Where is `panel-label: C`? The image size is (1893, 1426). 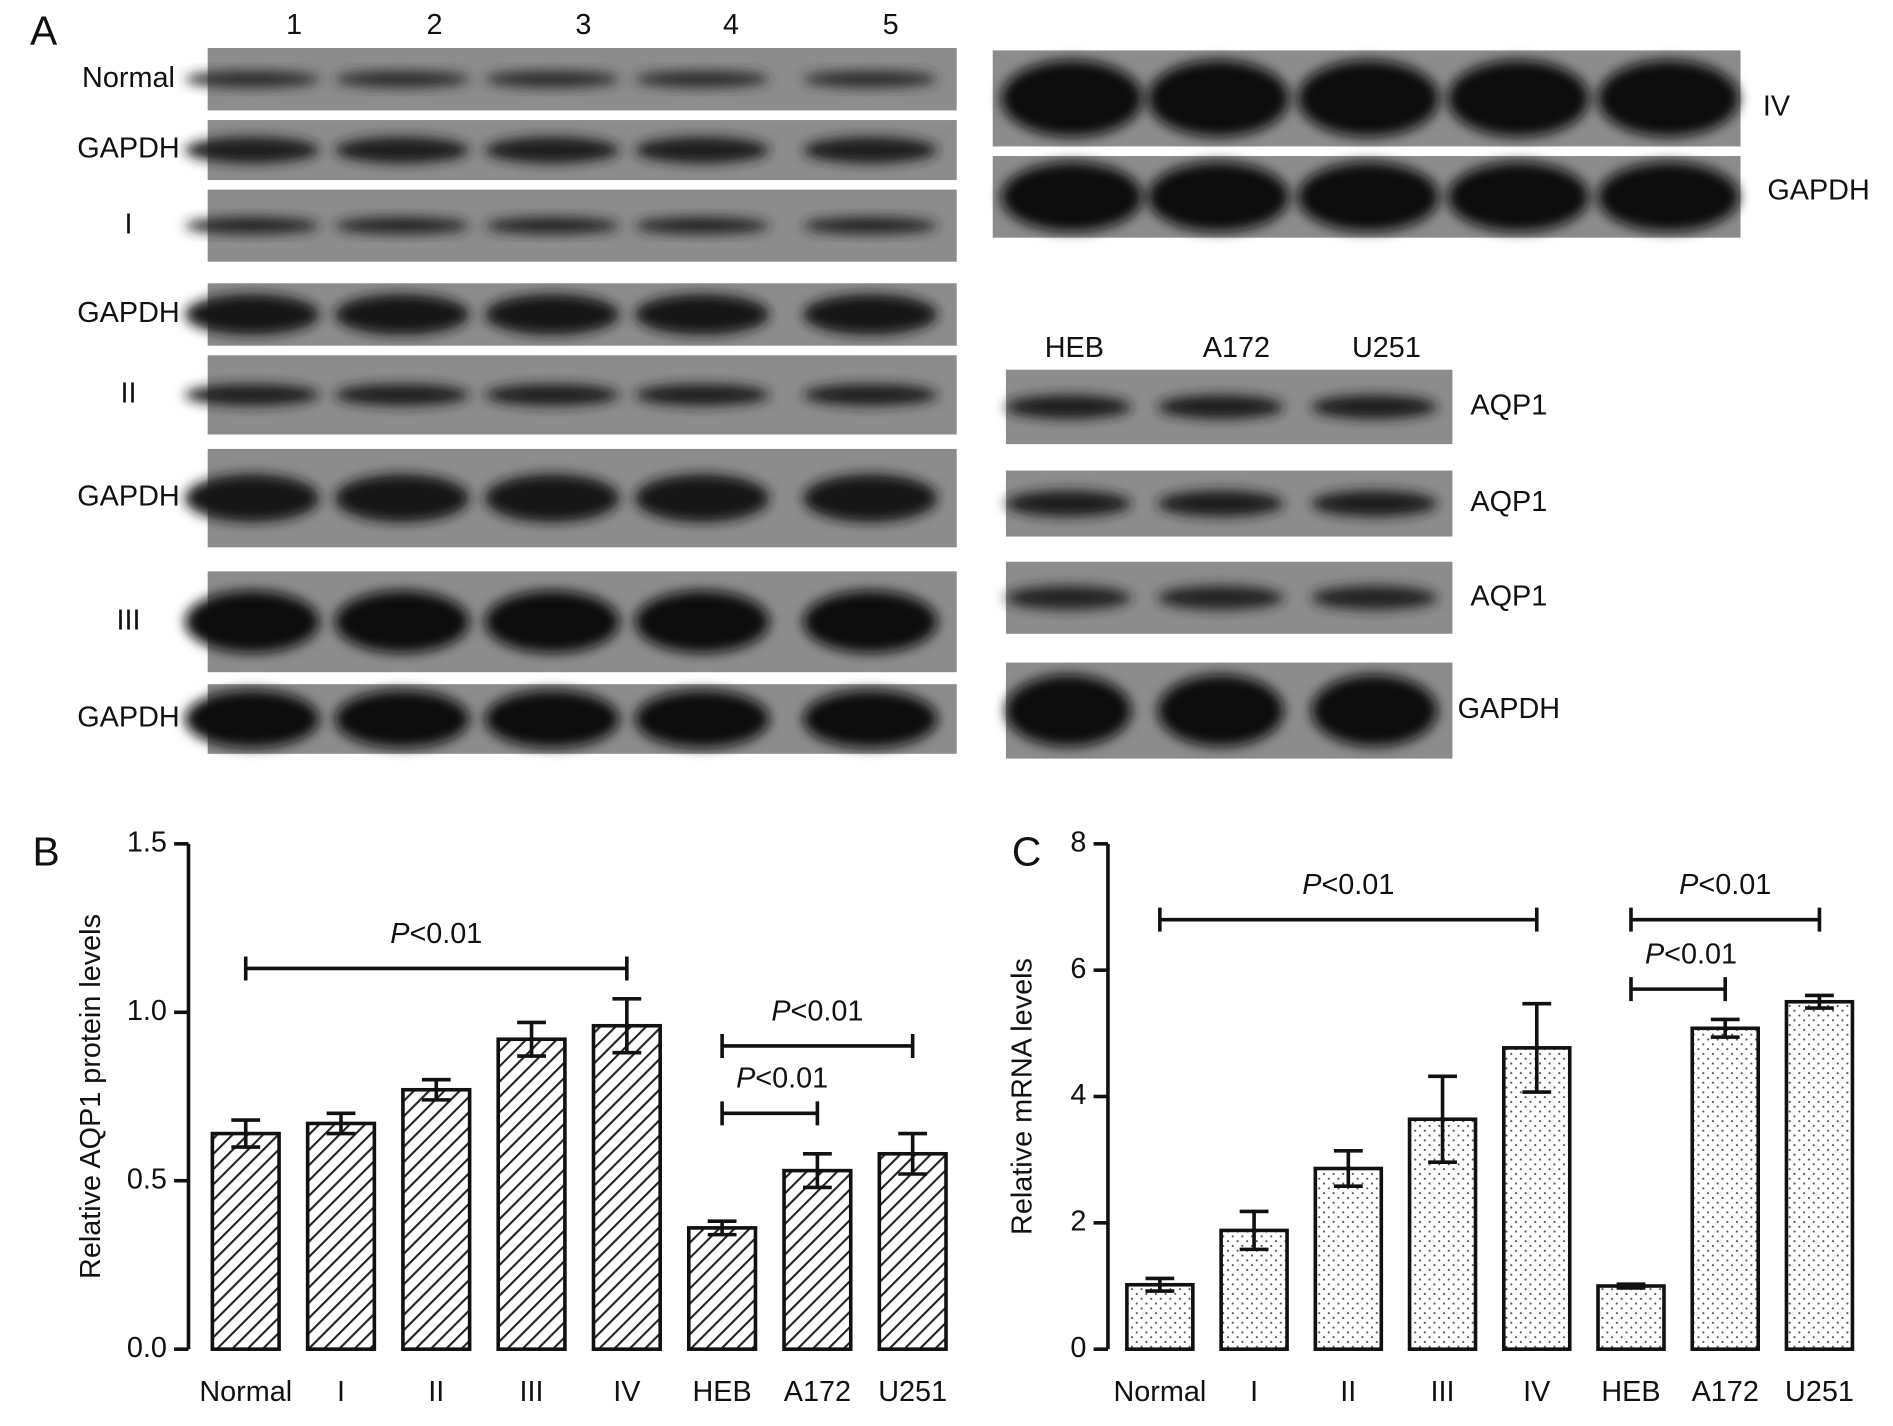
panel-label: C is located at coordinates (1026, 851).